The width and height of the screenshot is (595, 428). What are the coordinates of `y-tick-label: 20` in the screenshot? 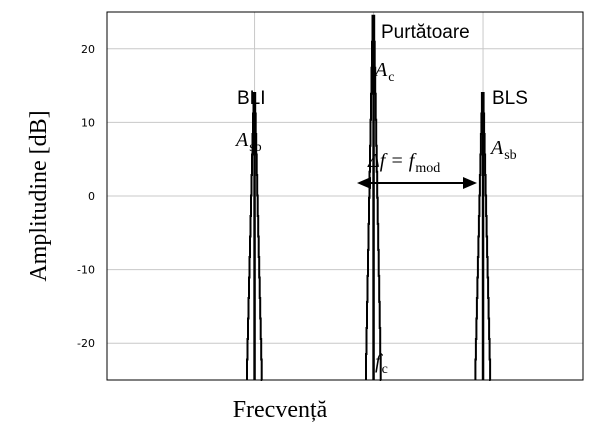 It's located at (88, 49).